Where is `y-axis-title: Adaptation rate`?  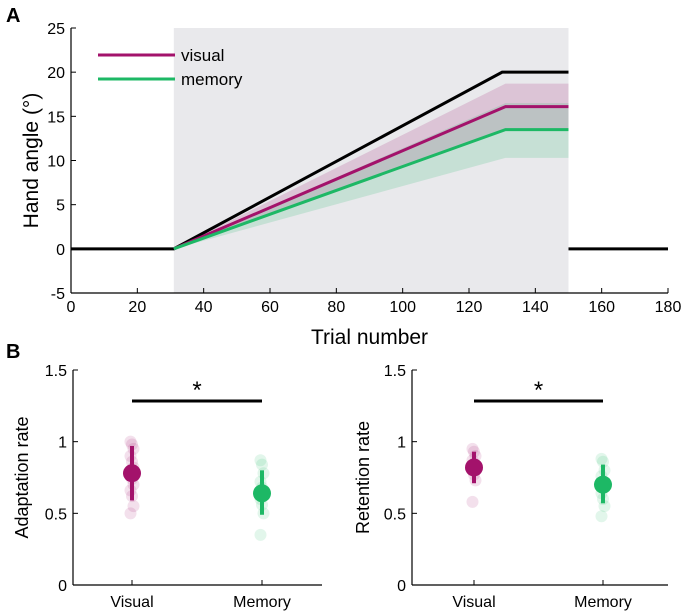 y-axis-title: Adaptation rate is located at coordinates (22, 477).